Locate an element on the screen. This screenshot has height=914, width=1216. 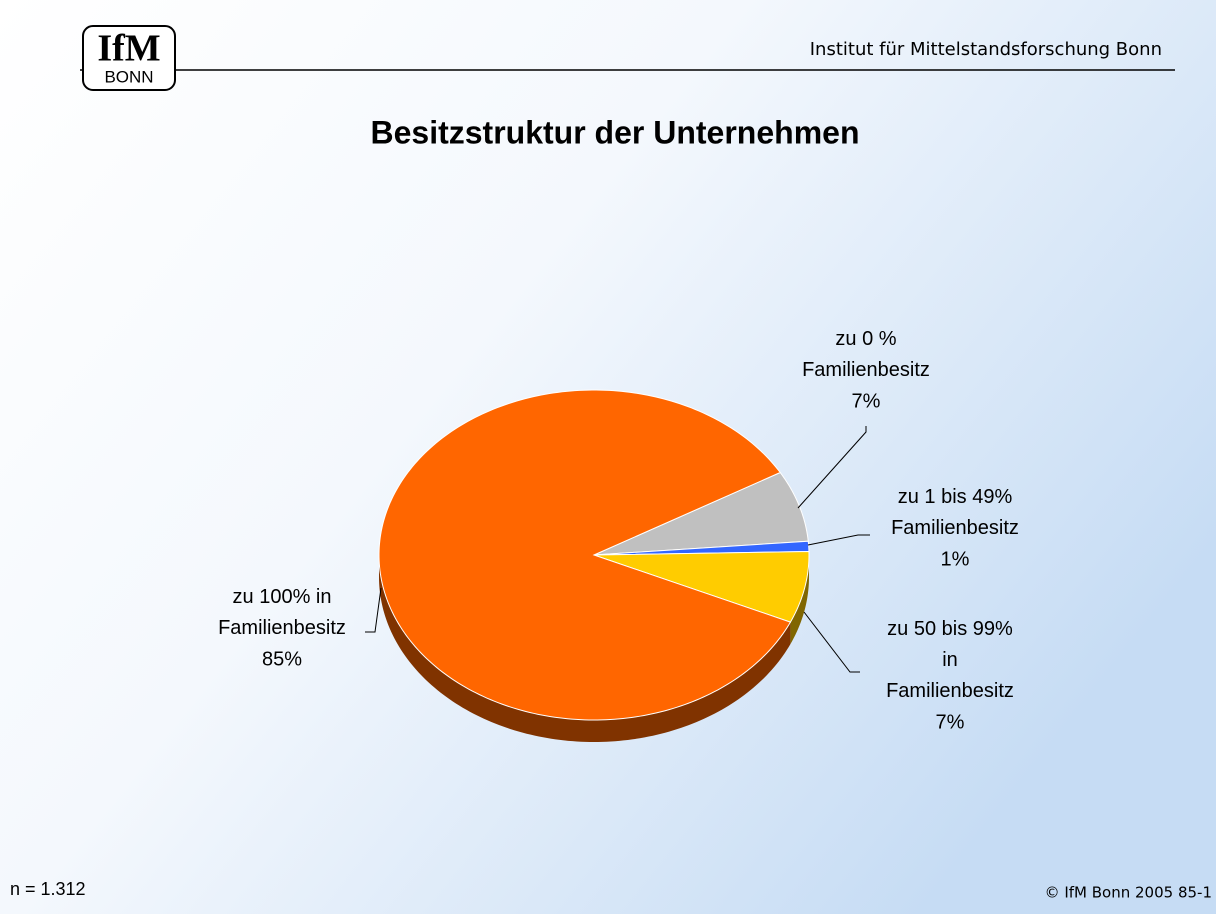
value-label: 1% is located at coordinates (955, 559).